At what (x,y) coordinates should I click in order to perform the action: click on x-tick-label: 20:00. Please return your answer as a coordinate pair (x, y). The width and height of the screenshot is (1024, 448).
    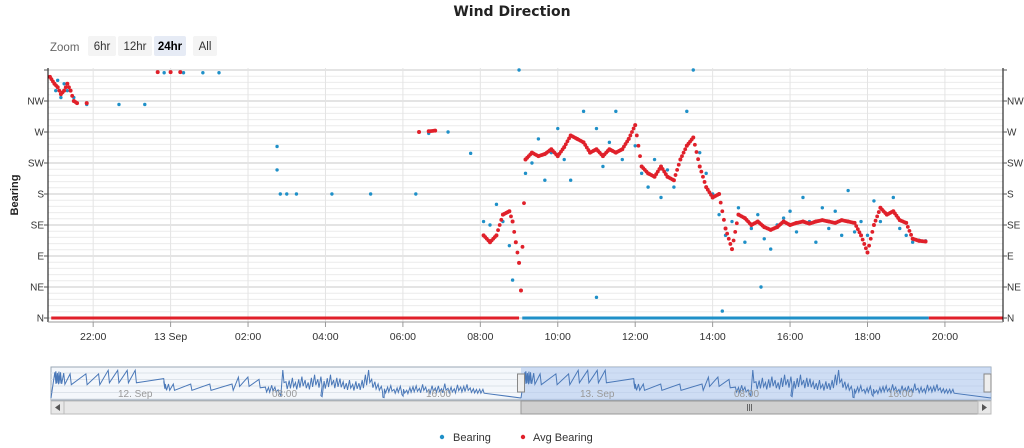
    Looking at the image, I should click on (945, 337).